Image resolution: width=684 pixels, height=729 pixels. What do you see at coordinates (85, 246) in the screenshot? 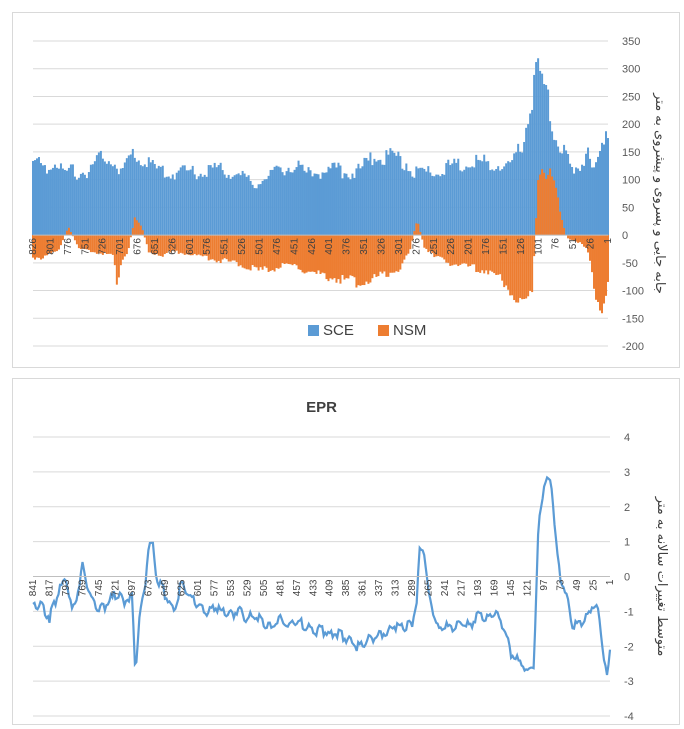
I see `x-tick-group: 751` at bounding box center [85, 246].